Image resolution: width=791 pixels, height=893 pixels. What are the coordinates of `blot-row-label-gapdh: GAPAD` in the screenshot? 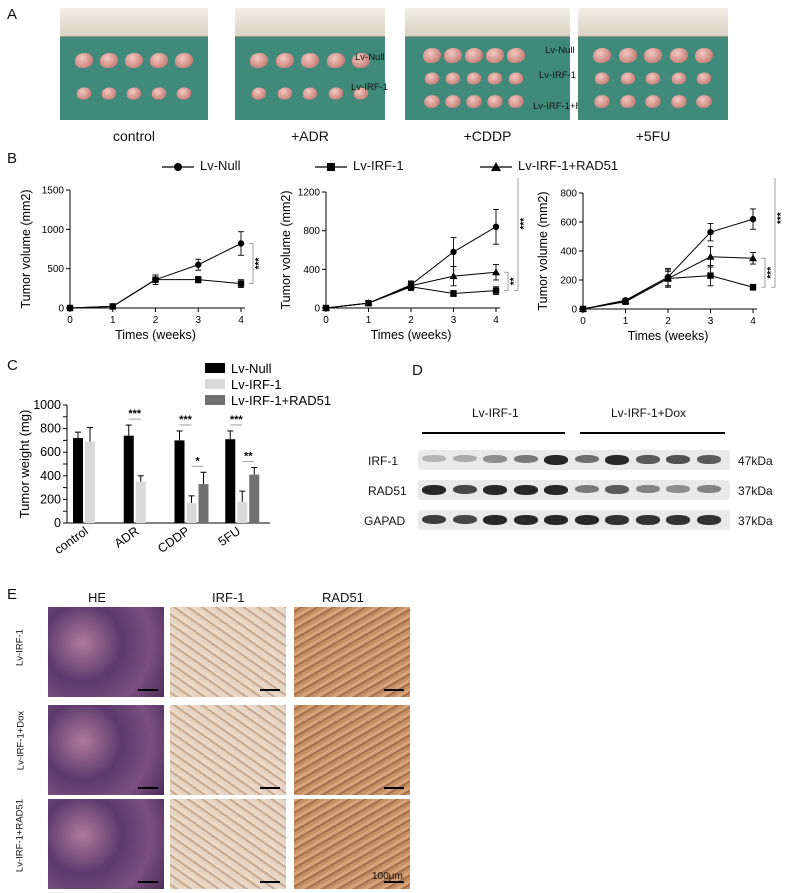 It's located at (385, 521).